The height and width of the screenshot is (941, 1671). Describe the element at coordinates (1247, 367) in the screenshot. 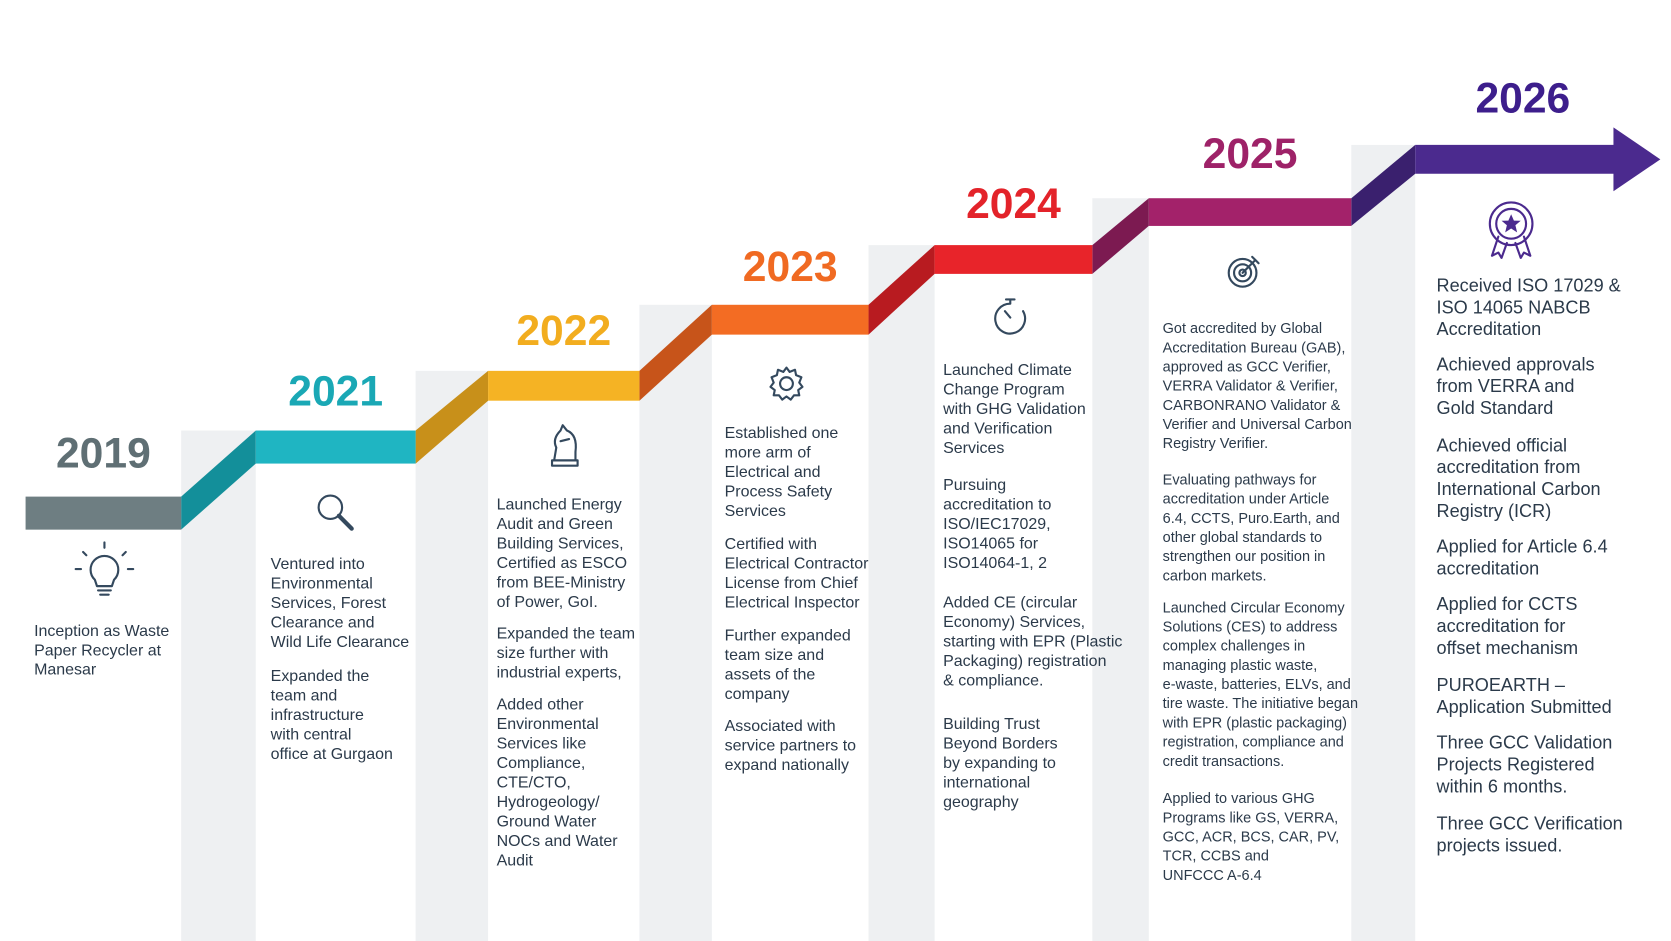

I see `milestone-text: approved as GCC Verifier,` at that location.